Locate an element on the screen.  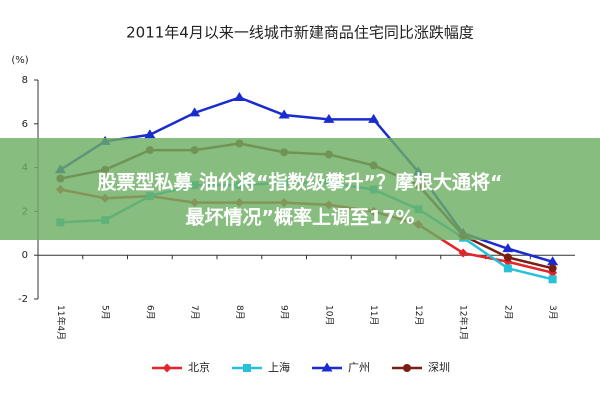
legend-label: 北京 is located at coordinates (199, 367).